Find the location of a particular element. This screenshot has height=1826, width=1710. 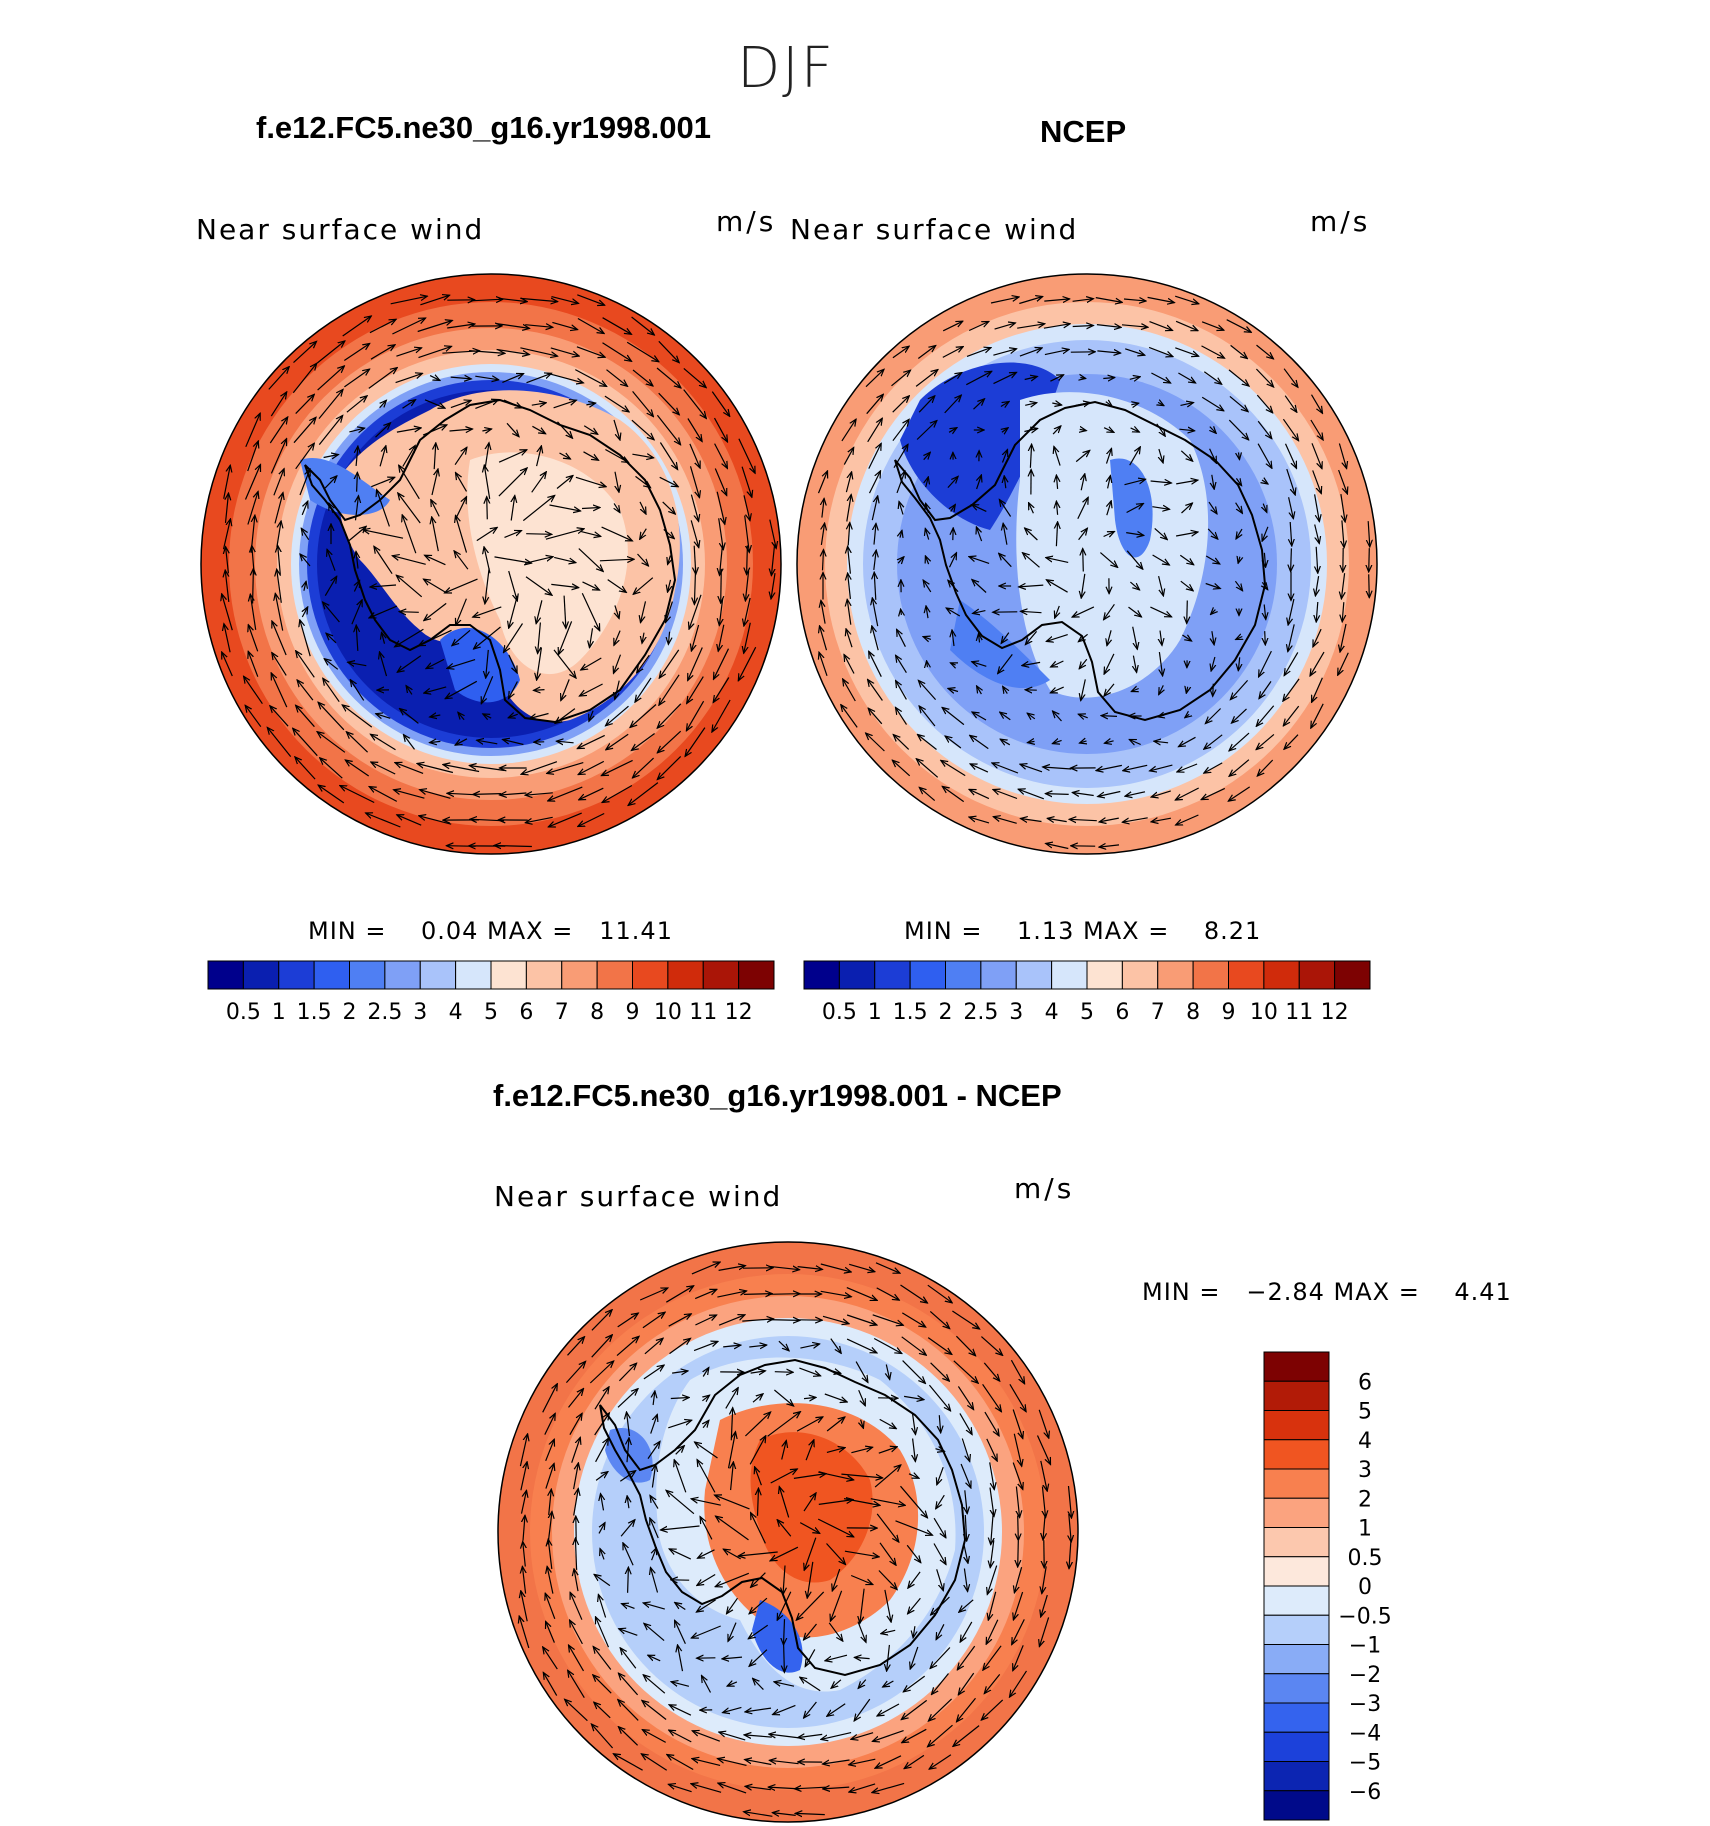

panel1-min-max: MIN = 0.04 MAX = 11.41 is located at coordinates (490, 931).